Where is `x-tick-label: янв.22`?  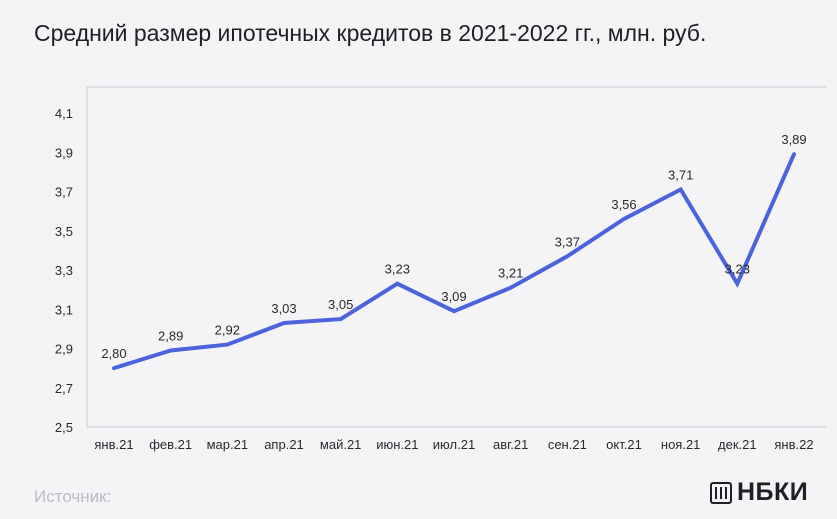
x-tick-label: янв.22 is located at coordinates (793, 444).